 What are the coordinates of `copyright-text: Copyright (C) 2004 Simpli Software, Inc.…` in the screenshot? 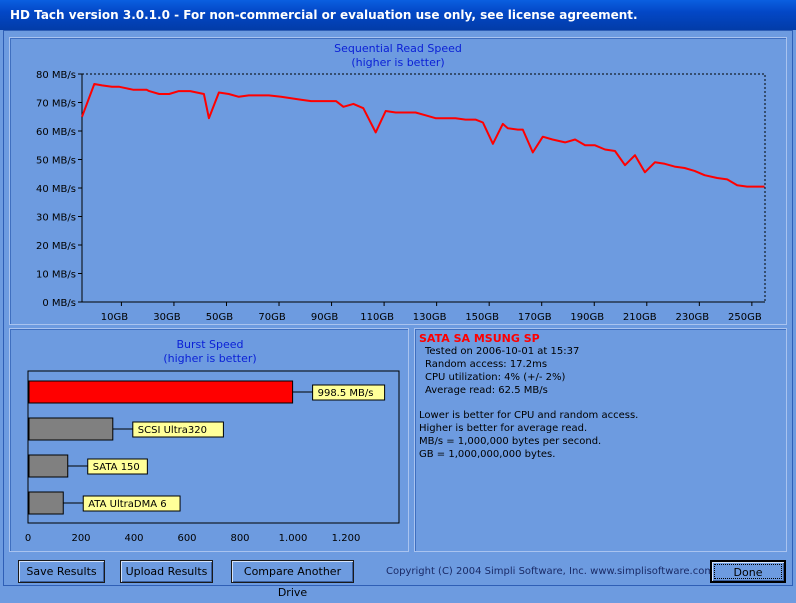 It's located at (550, 571).